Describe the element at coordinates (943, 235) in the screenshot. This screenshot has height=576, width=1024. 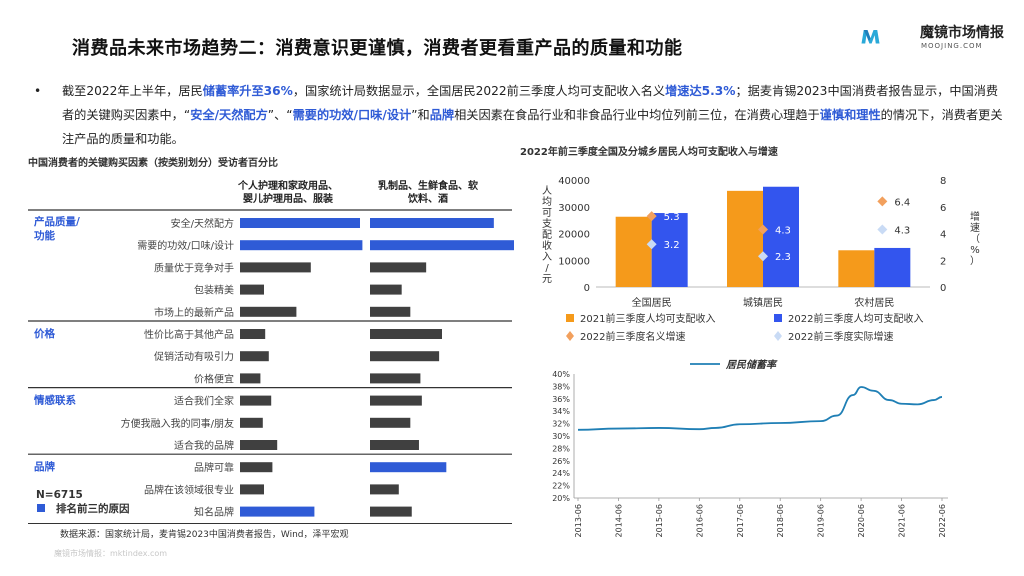
I see `y2-tick-label: 4` at that location.